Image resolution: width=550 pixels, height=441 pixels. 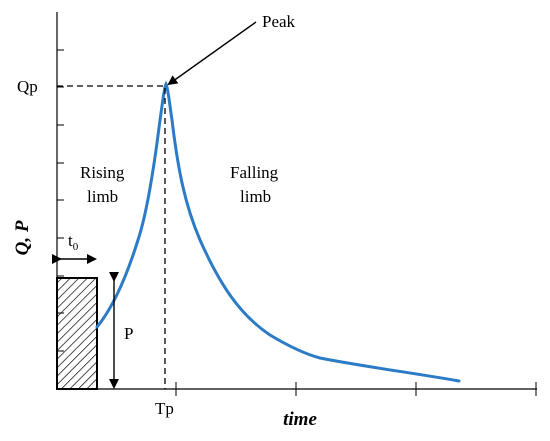 What do you see at coordinates (164, 408) in the screenshot?
I see `tp-label: Tp` at bounding box center [164, 408].